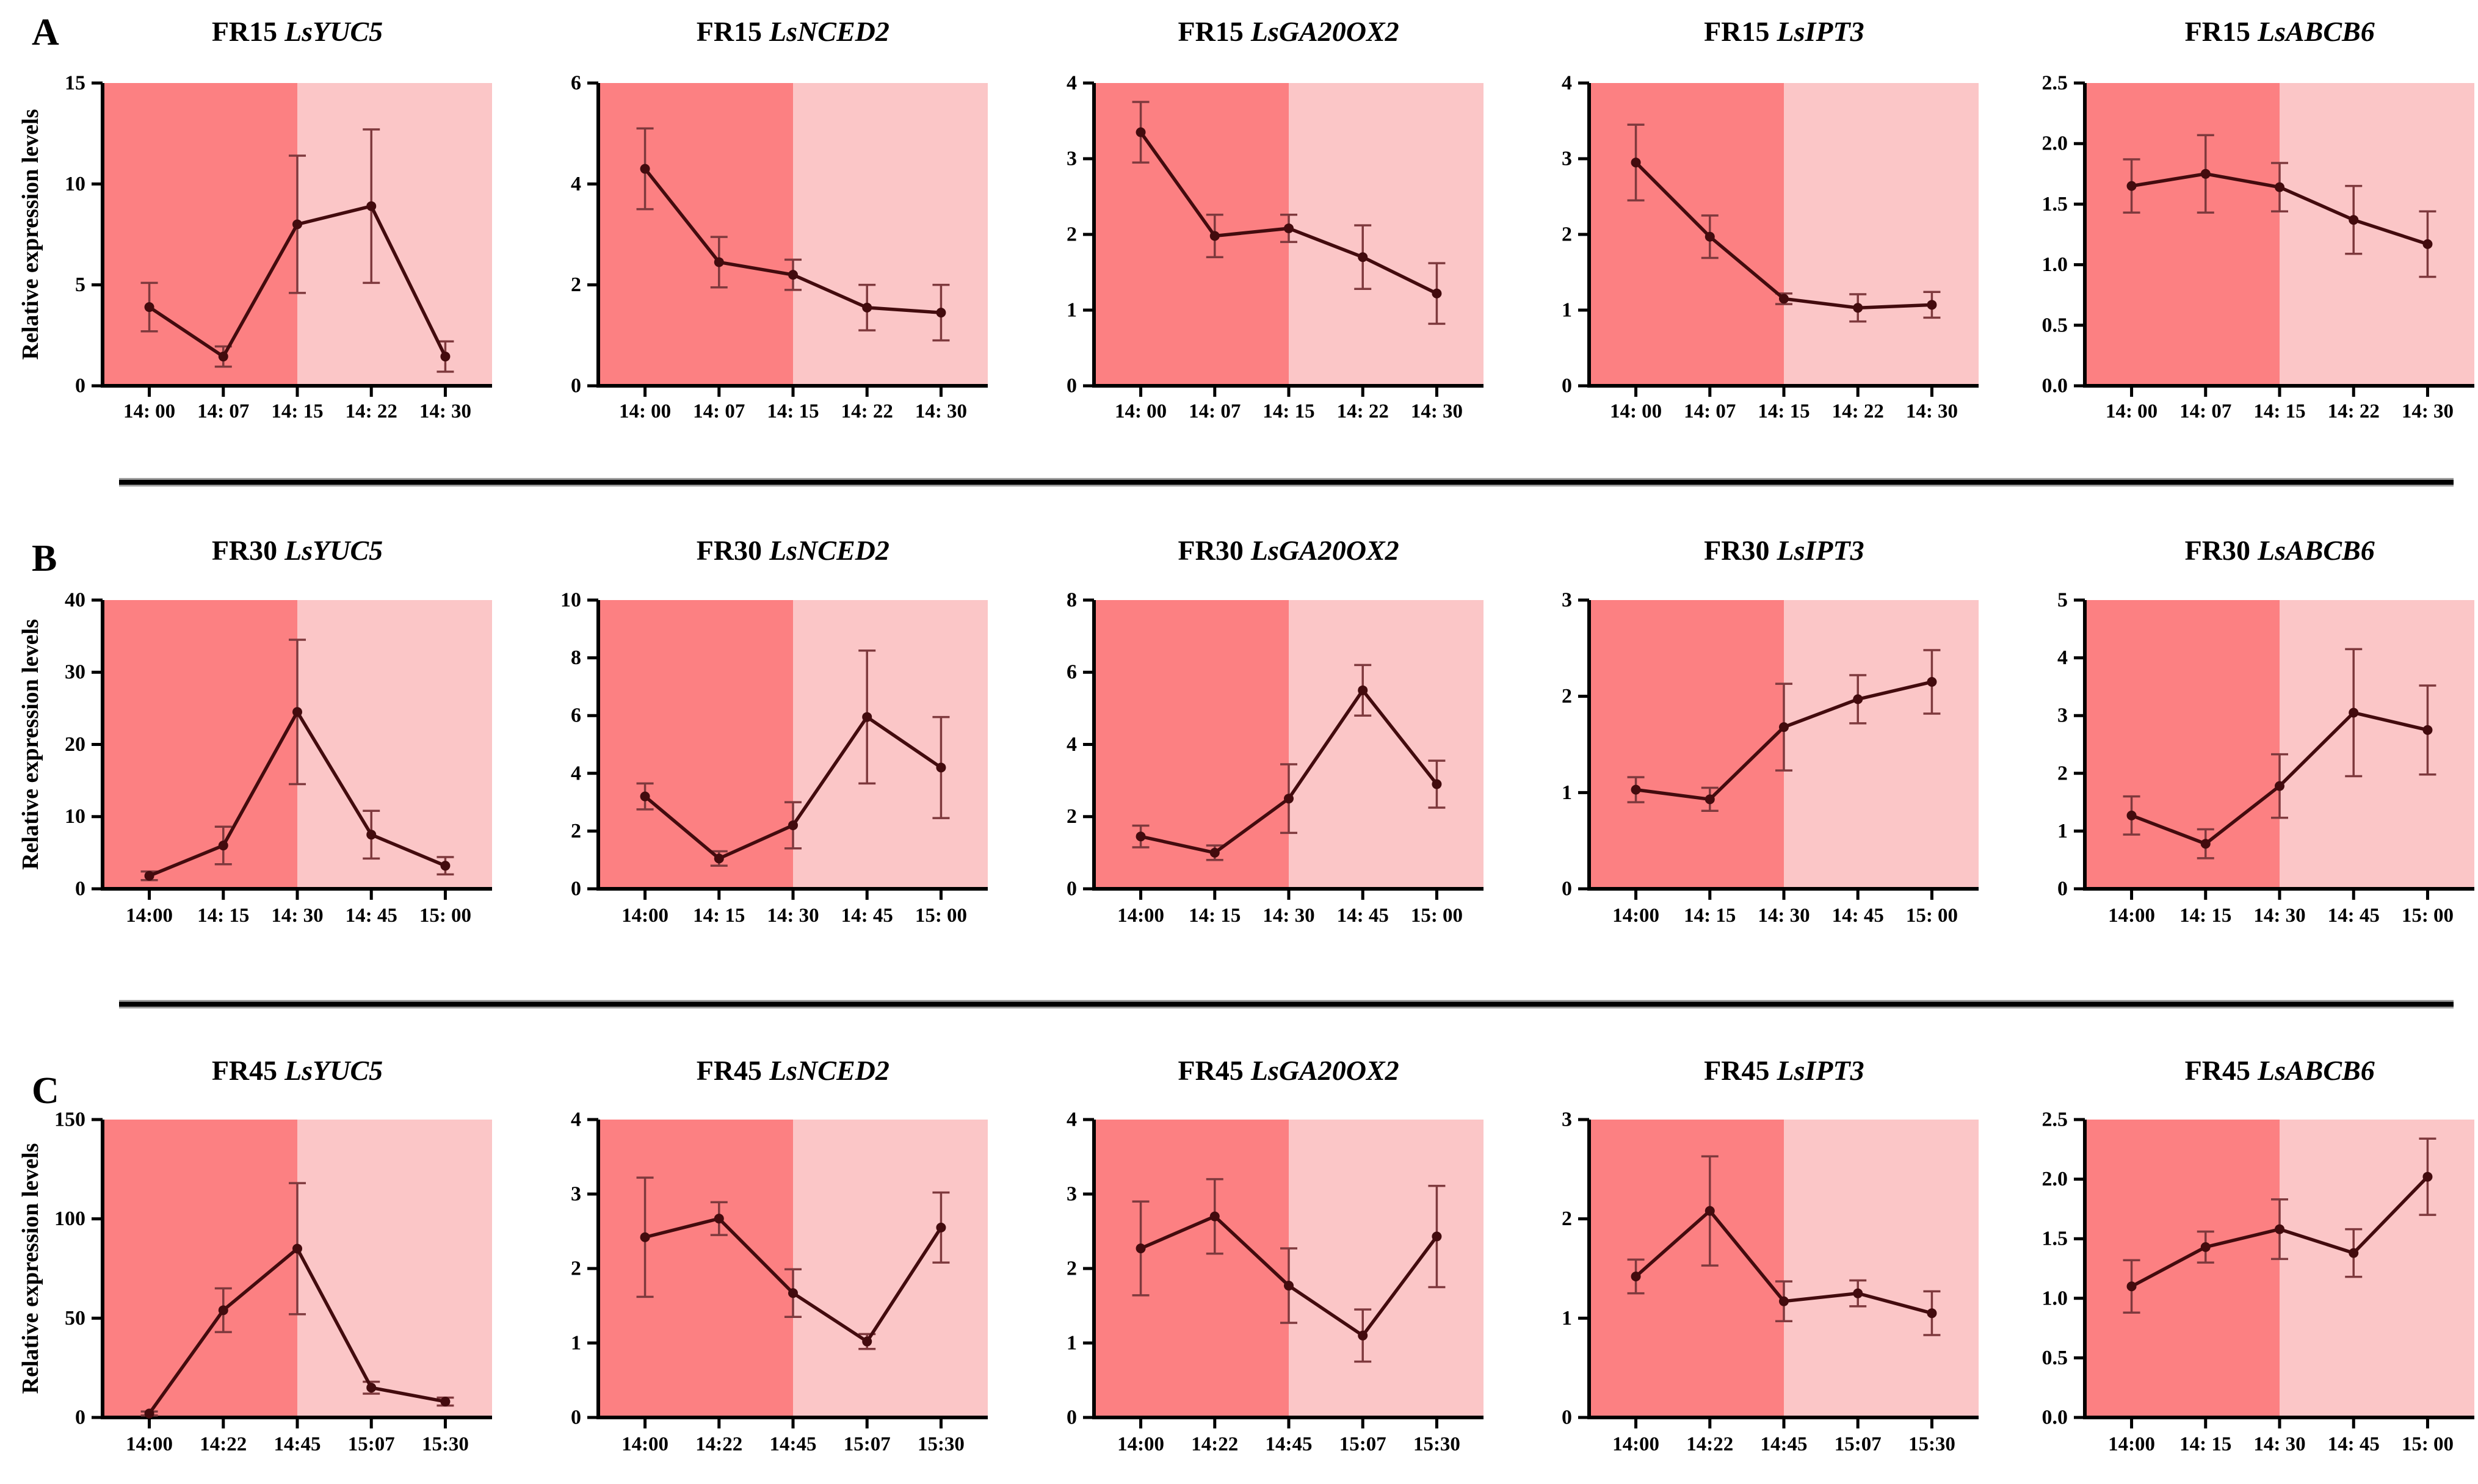 The height and width of the screenshot is (1484, 2478). What do you see at coordinates (2055, 1239) in the screenshot?
I see `y-tick-label: 1.5` at bounding box center [2055, 1239].